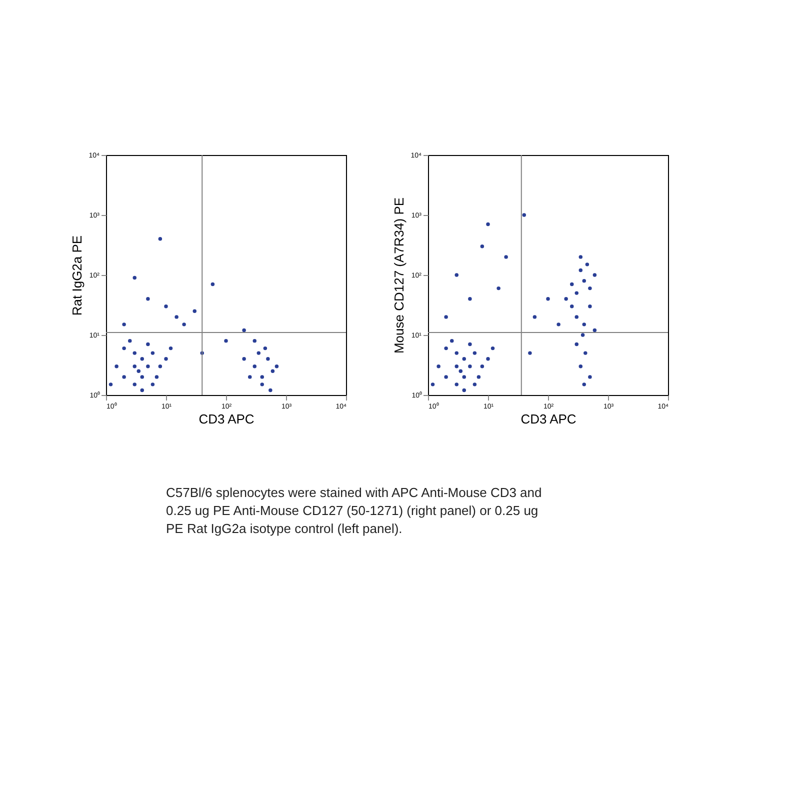  What do you see at coordinates (399, 275) in the screenshot?
I see `y-axis-title: Mouse CD127 (A7R34) PE` at bounding box center [399, 275].